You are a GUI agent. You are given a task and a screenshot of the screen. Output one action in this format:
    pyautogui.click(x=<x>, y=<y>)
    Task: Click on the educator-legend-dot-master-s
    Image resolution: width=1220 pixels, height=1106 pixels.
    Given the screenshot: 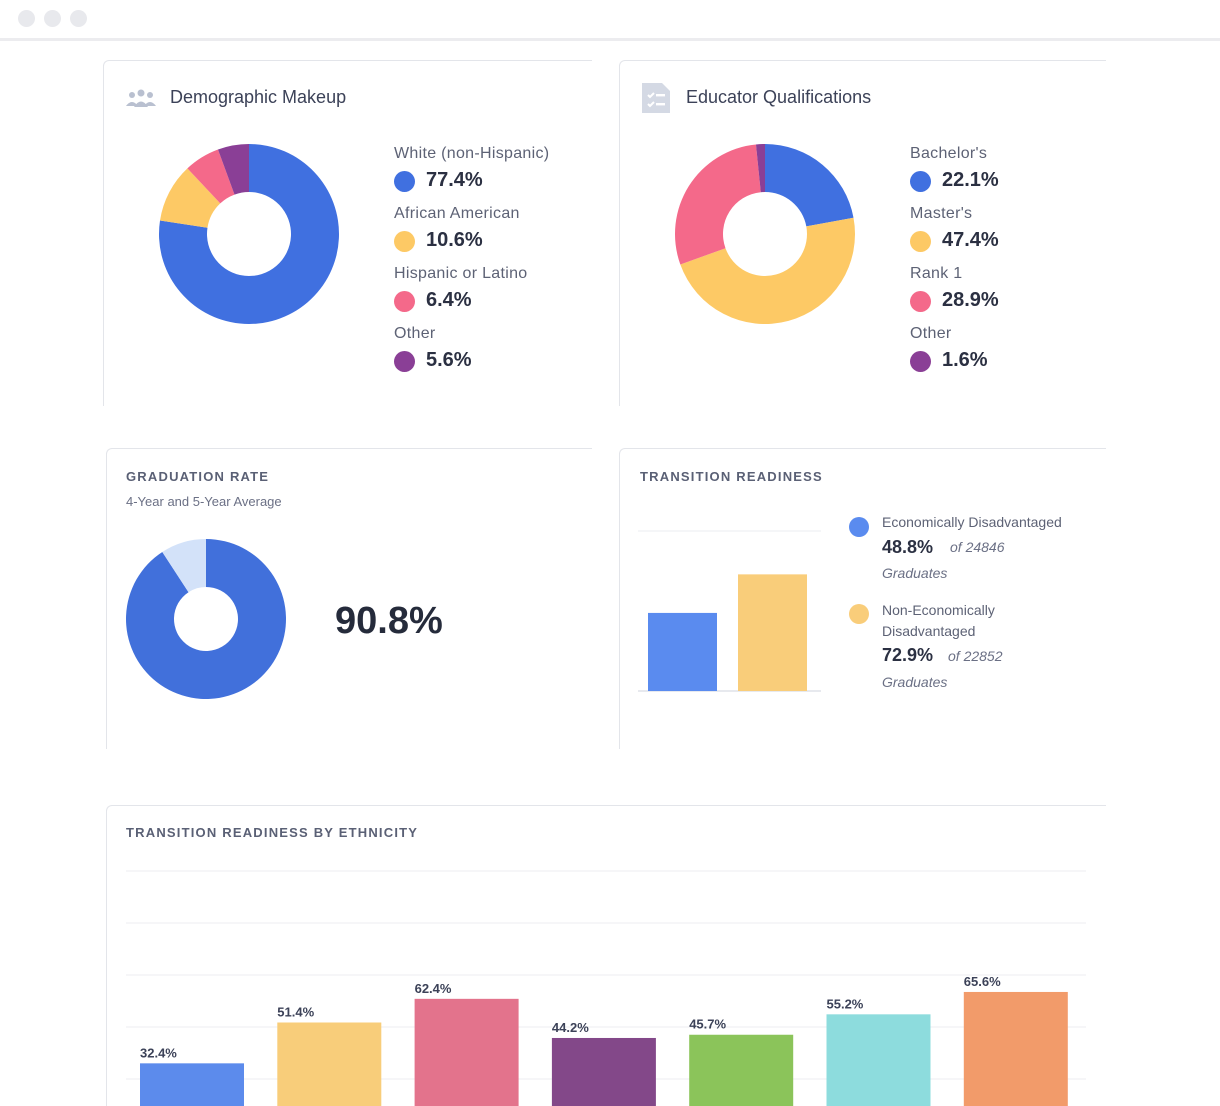 What is the action you would take?
    pyautogui.click(x=920, y=241)
    